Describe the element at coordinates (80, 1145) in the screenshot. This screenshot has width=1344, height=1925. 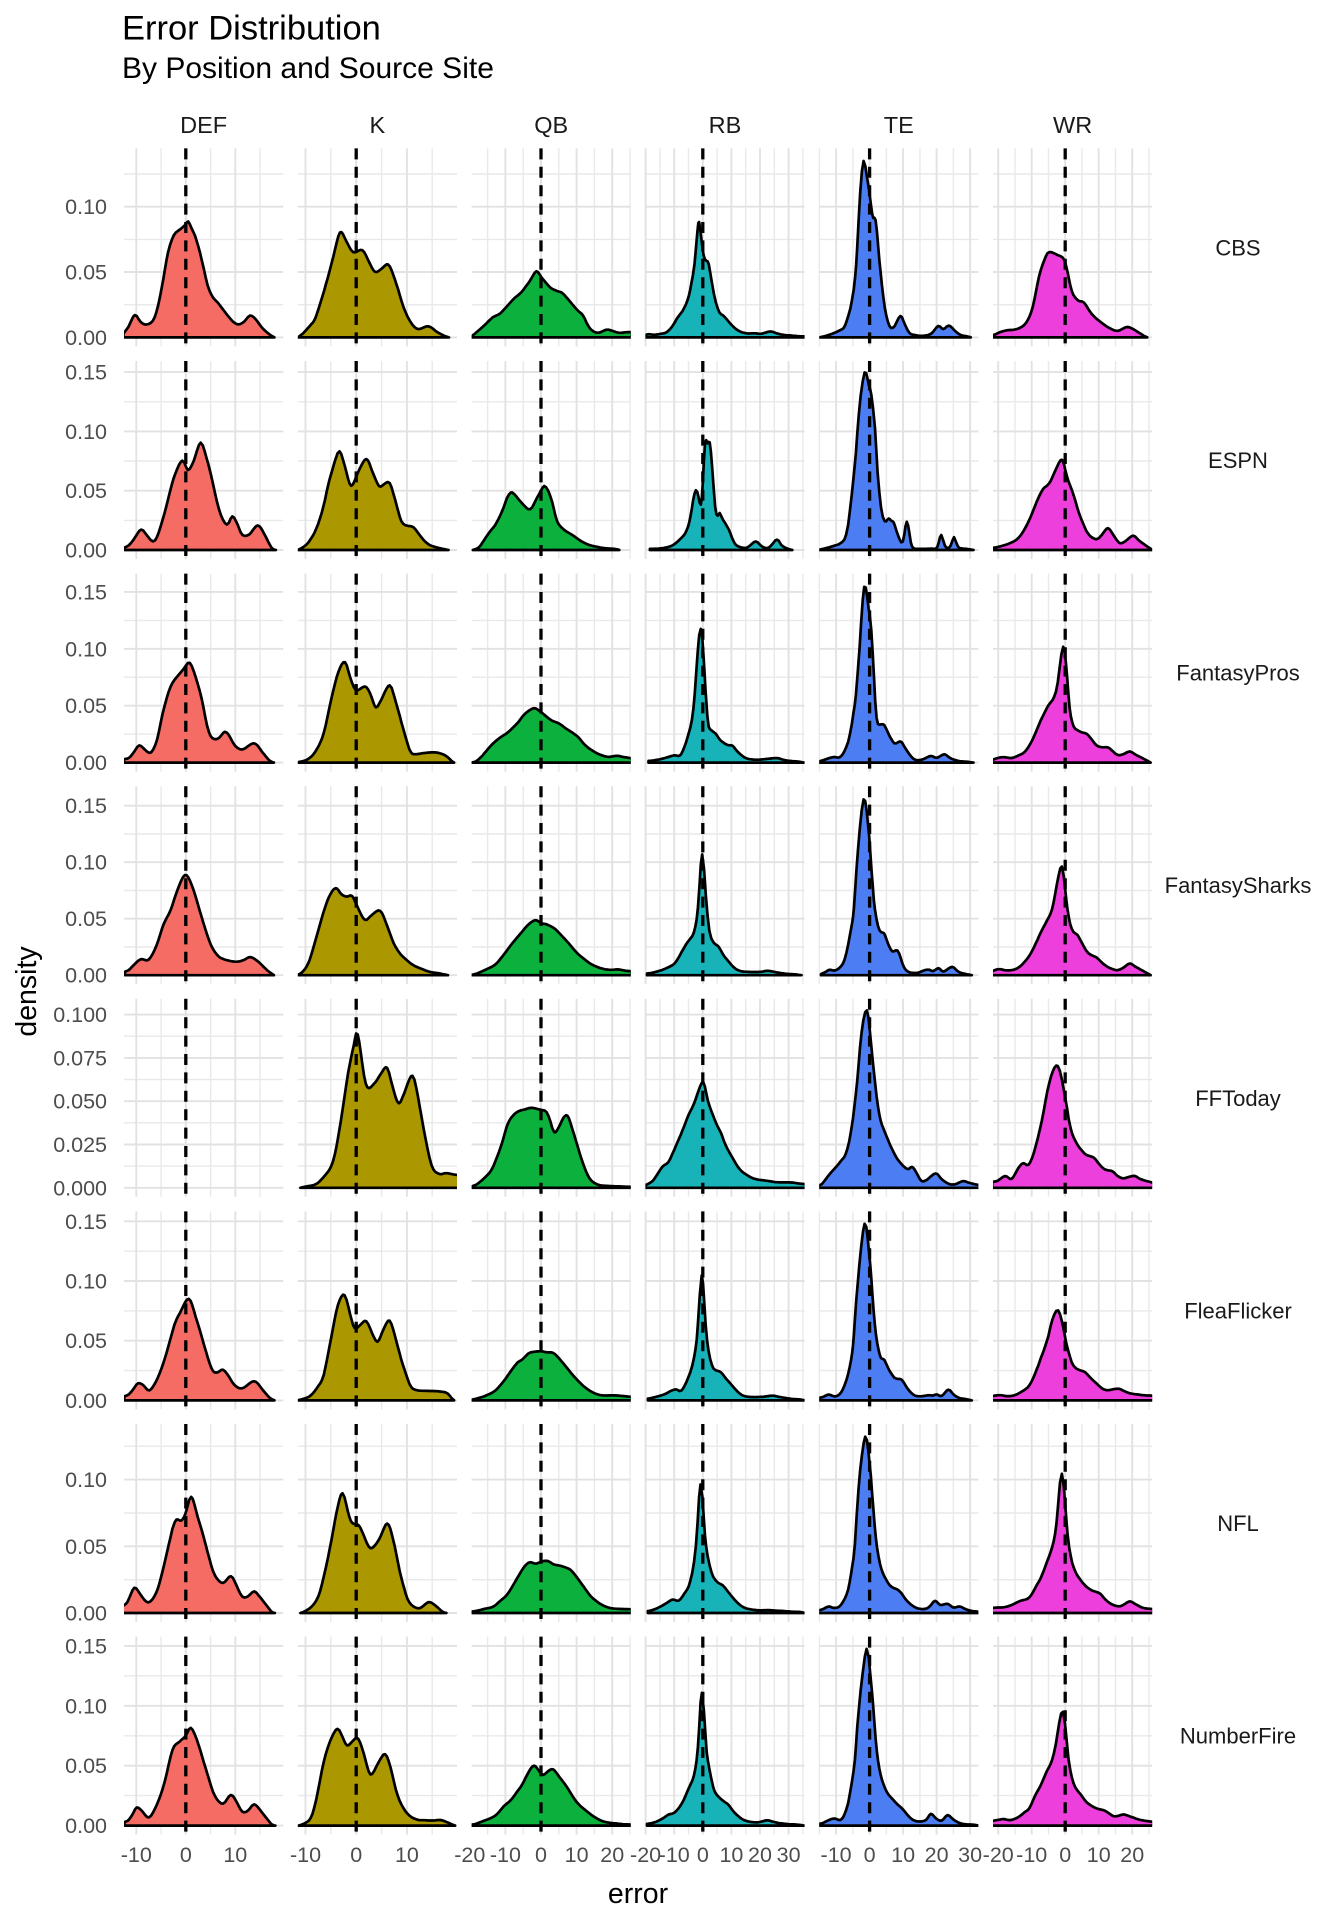
I see `svg-text: 0.025` at that location.